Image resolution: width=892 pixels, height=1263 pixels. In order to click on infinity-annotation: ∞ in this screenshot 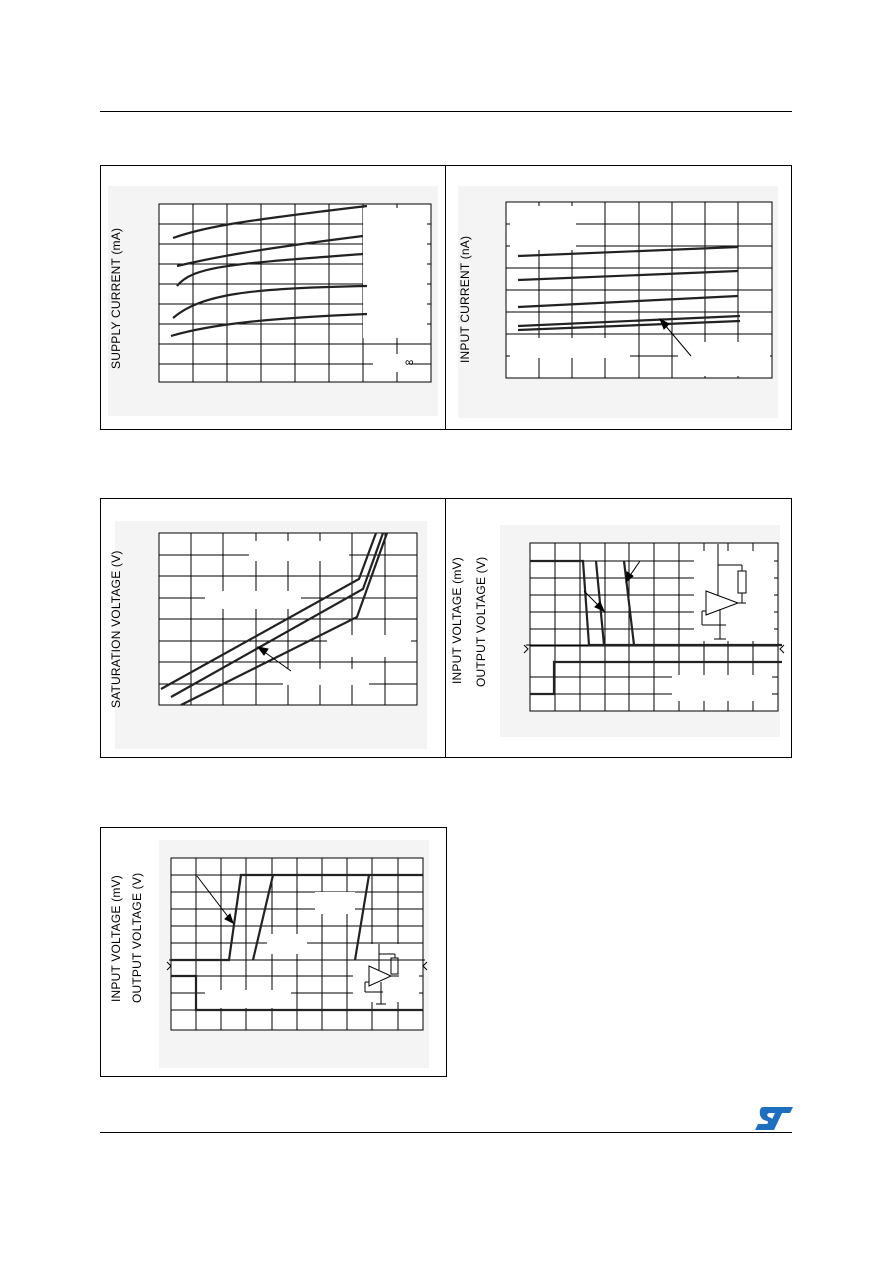, I will do `click(409, 362)`.